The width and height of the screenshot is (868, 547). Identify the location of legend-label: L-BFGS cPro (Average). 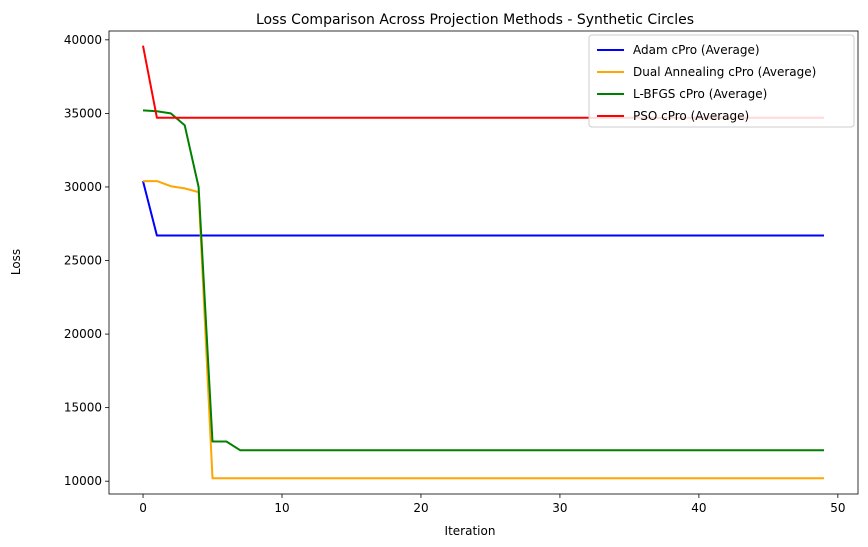
(700, 94).